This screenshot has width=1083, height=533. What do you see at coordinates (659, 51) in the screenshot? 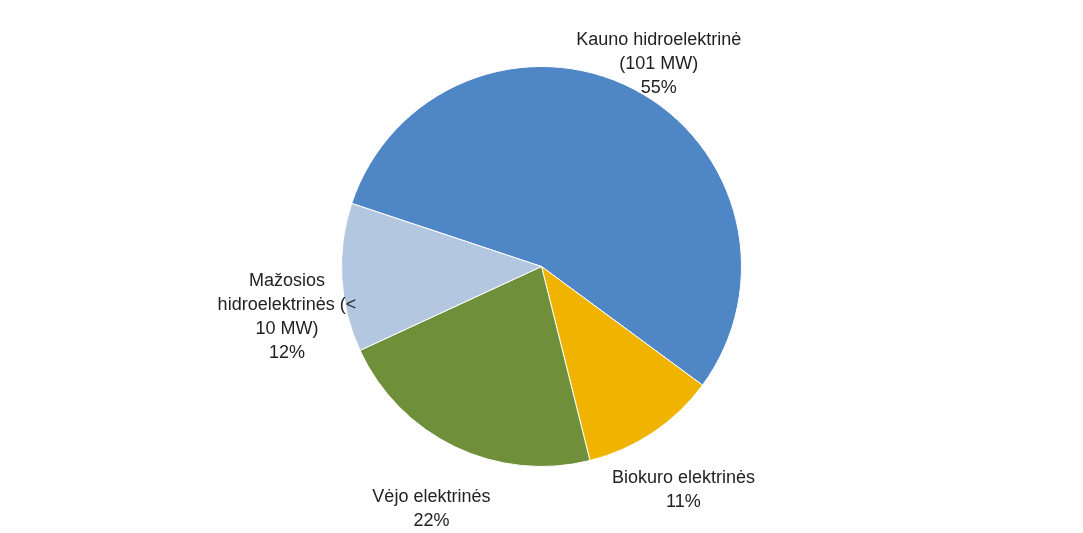
I see `slice-label: Kauno hidroelektrinė (101 MW)` at bounding box center [659, 51].